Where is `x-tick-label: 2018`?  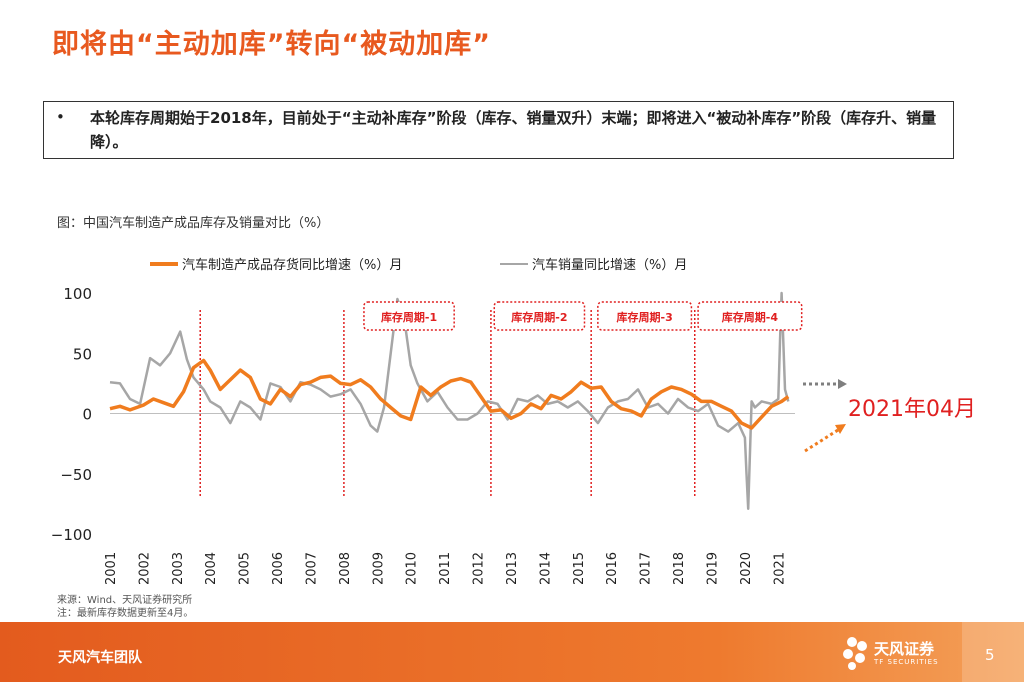
x-tick-label: 2018 is located at coordinates (679, 568).